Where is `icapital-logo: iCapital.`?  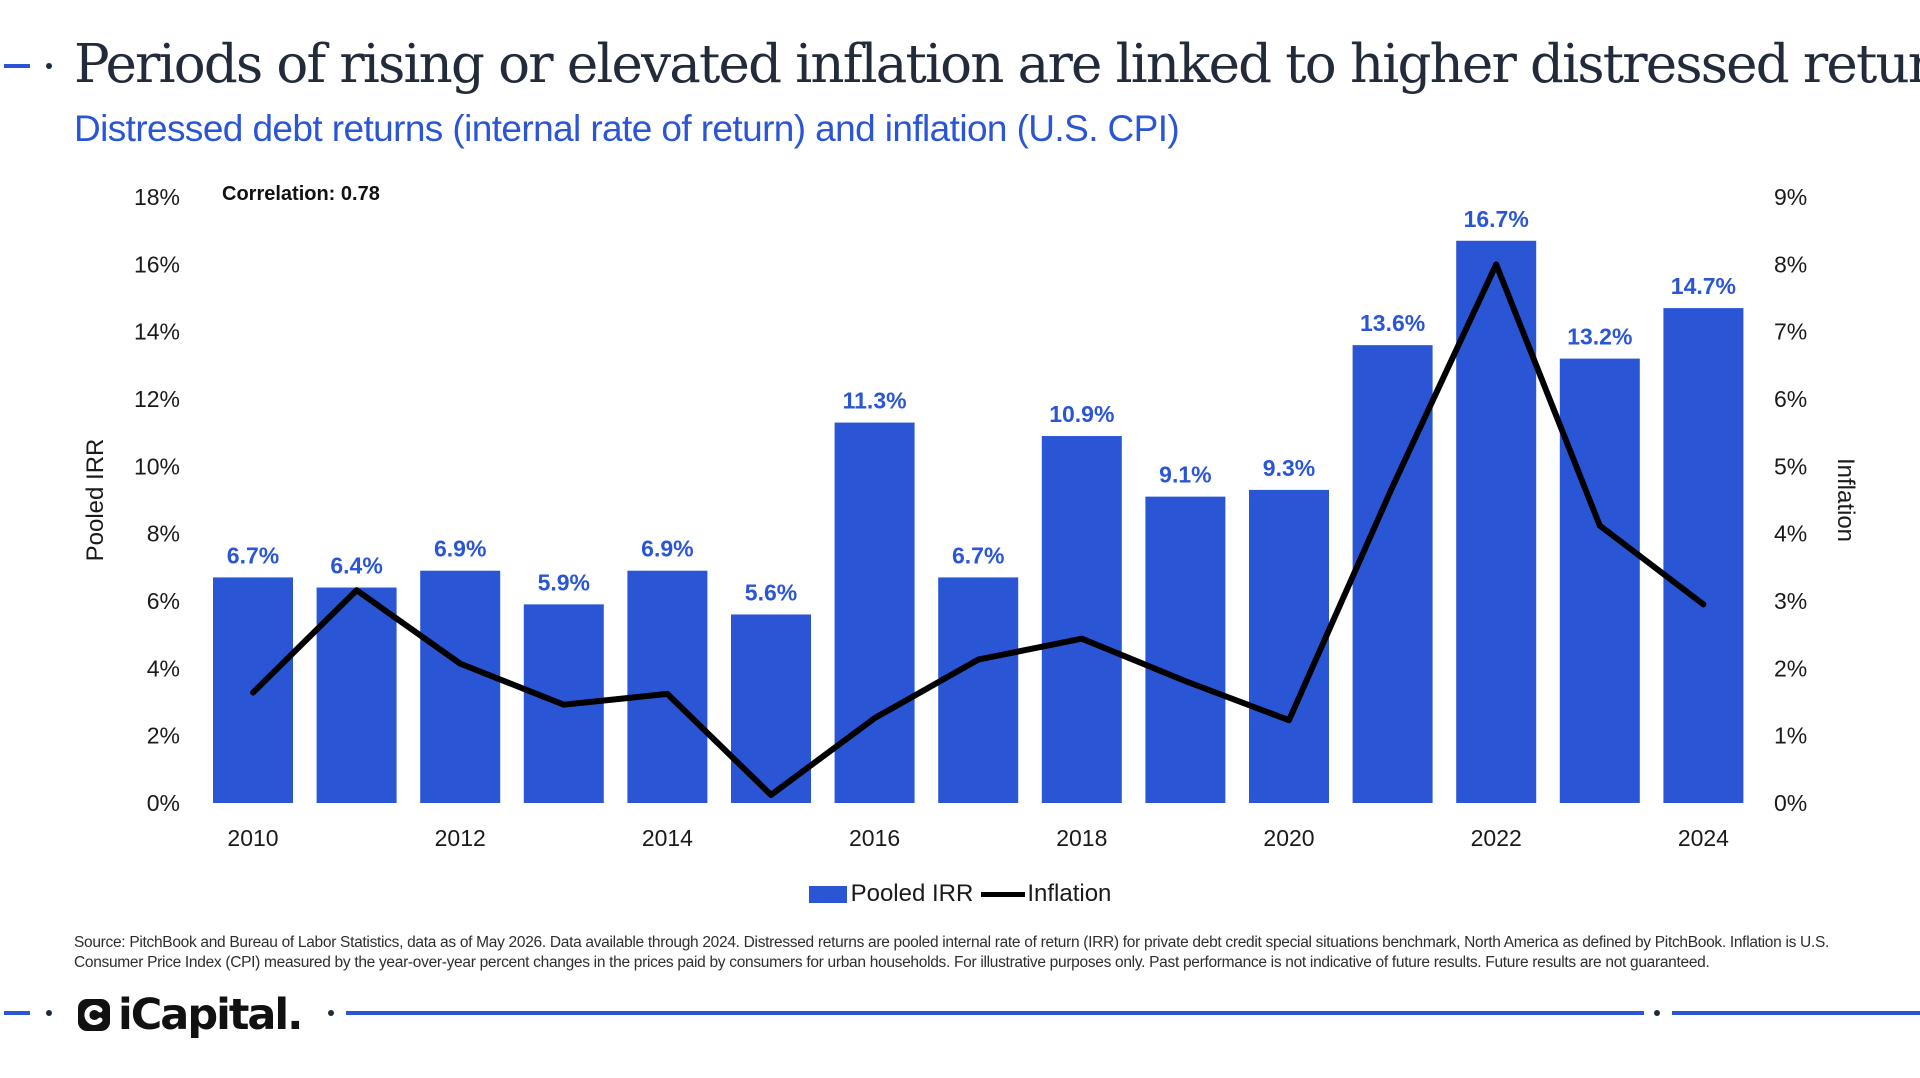 icapital-logo: iCapital. is located at coordinates (189, 1015).